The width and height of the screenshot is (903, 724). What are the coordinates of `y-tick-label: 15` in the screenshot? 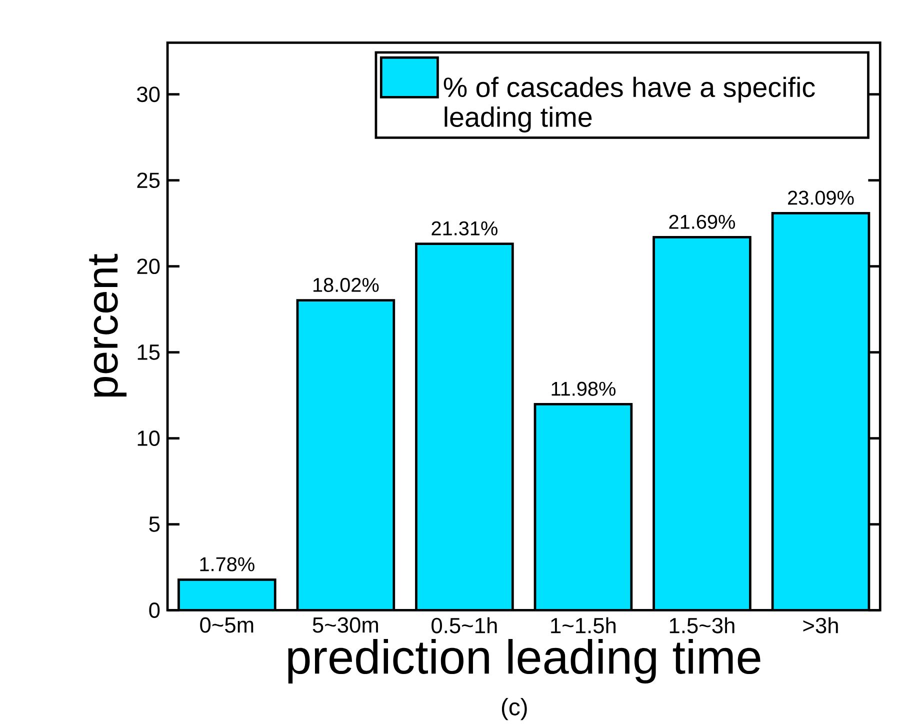 It's located at (149, 352).